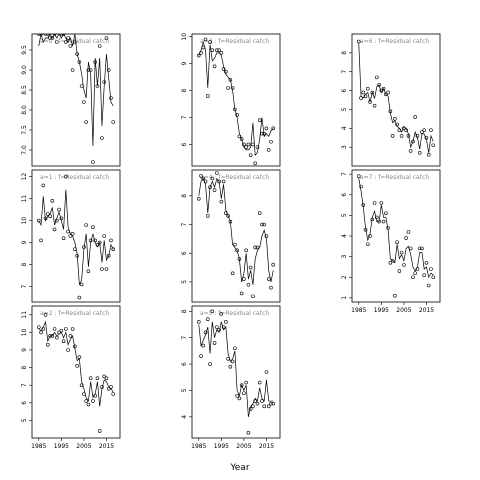  I want to click on y-tick-label: 12, so click(24, 177).